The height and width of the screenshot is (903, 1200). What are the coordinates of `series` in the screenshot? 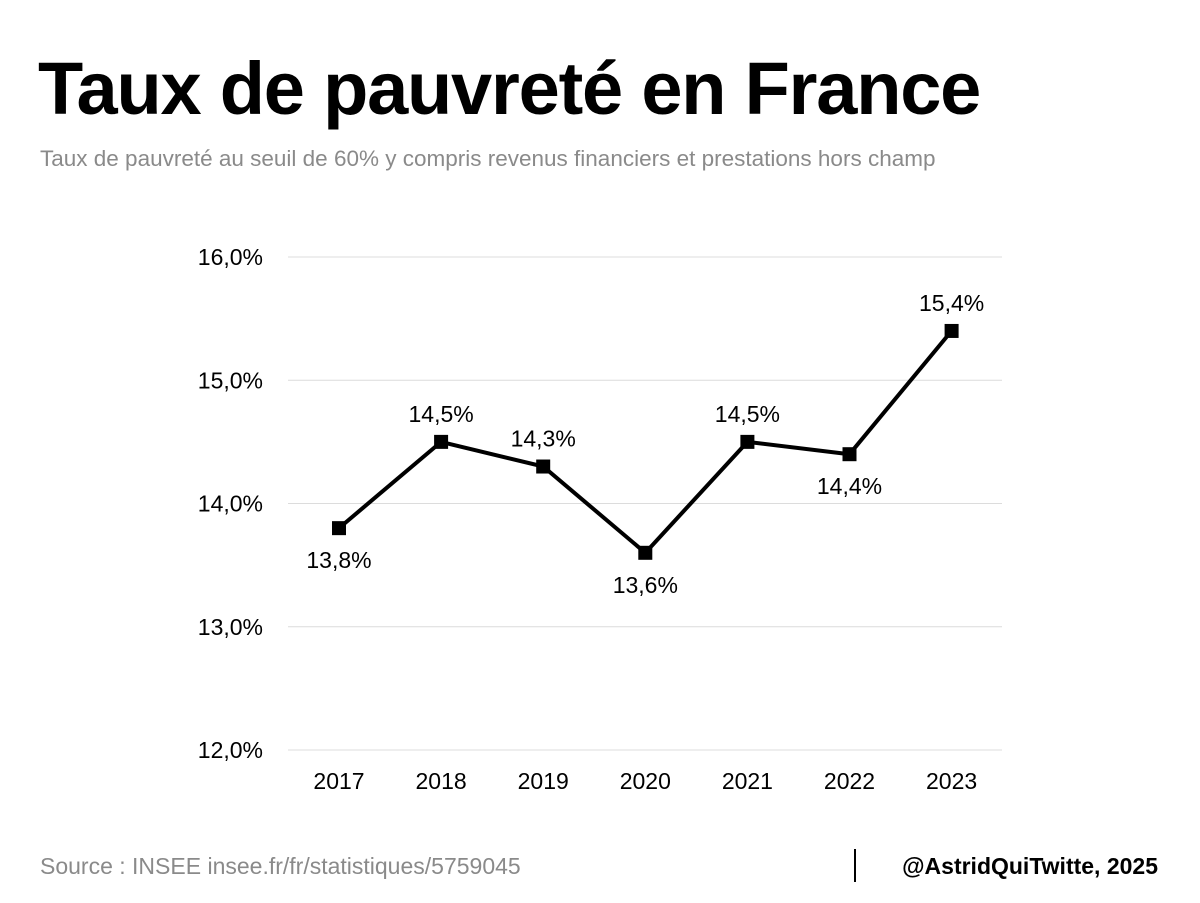 It's located at (645, 441).